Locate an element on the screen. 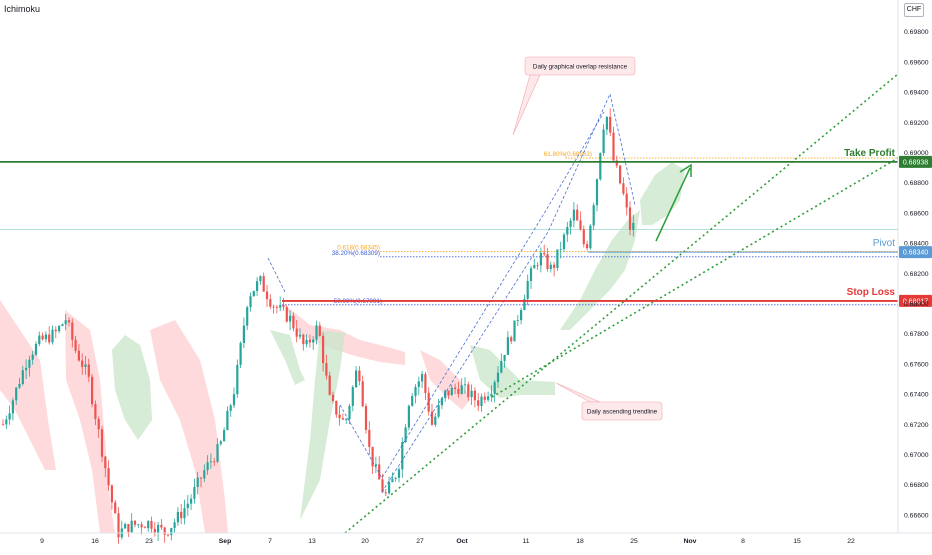  y-tick-label: 0.67800 is located at coordinates (916, 334).